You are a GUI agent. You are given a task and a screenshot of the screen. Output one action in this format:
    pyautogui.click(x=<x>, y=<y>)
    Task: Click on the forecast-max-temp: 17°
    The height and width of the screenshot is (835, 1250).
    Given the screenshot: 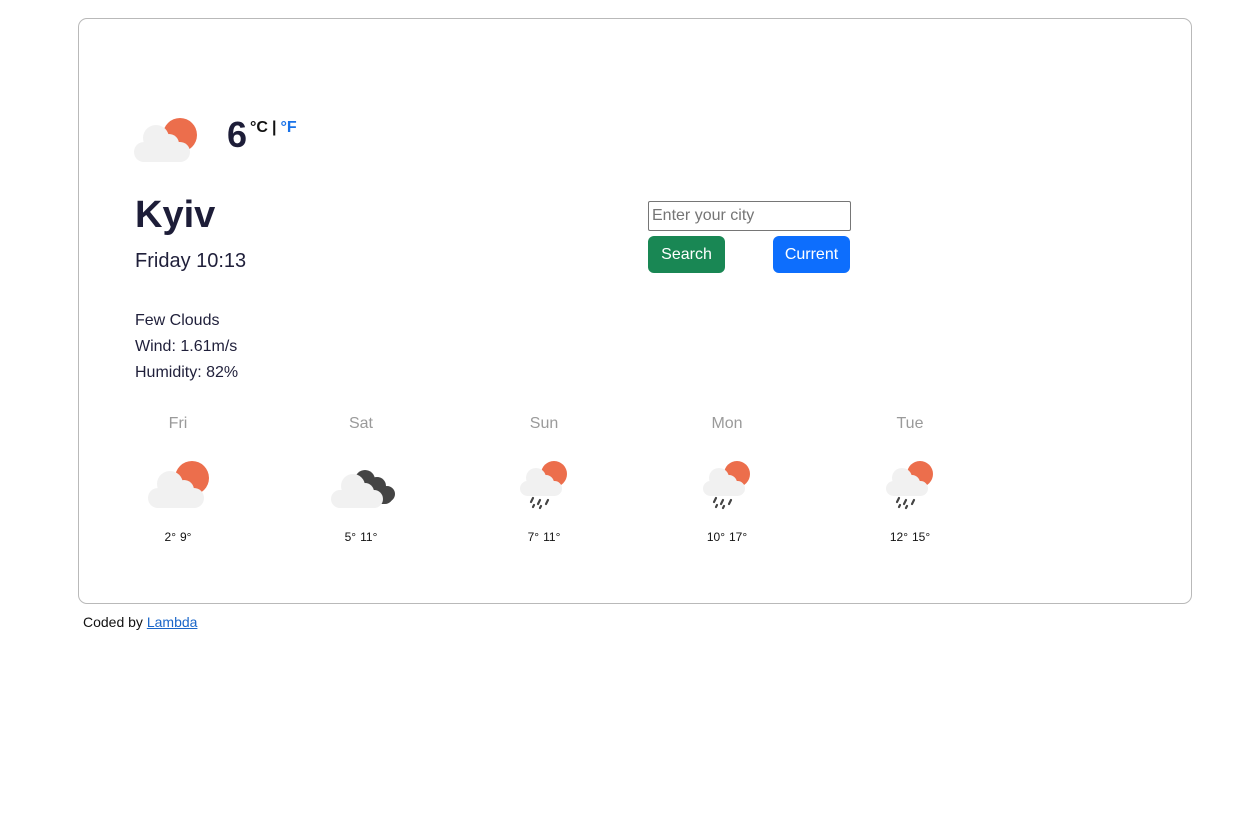 What is the action you would take?
    pyautogui.click(x=738, y=537)
    